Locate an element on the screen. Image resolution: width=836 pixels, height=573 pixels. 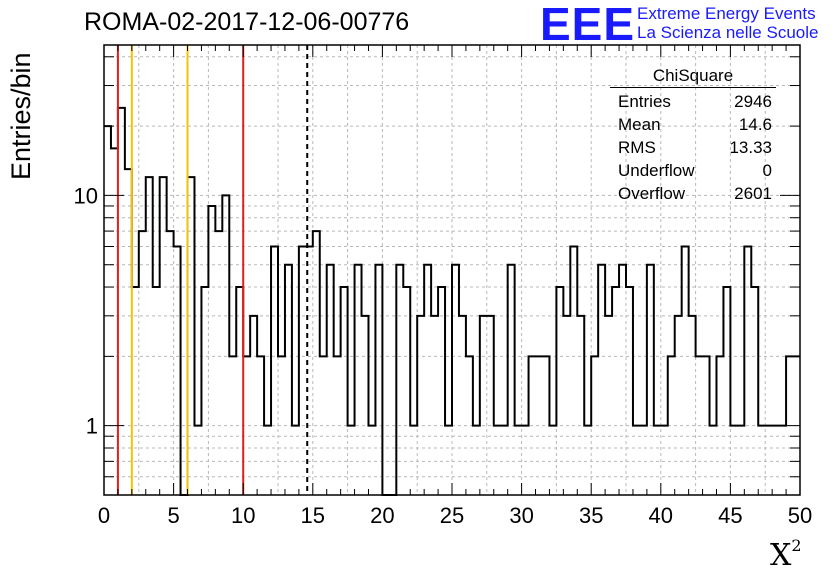
logo-line-1: Extreme Energy Events is located at coordinates (726, 13).